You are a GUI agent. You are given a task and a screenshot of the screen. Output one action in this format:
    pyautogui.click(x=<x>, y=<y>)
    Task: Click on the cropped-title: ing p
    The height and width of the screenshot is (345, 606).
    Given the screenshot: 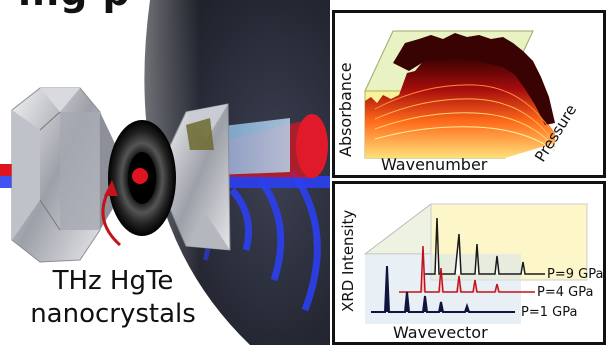 What is the action you would take?
    pyautogui.click(x=74, y=7)
    